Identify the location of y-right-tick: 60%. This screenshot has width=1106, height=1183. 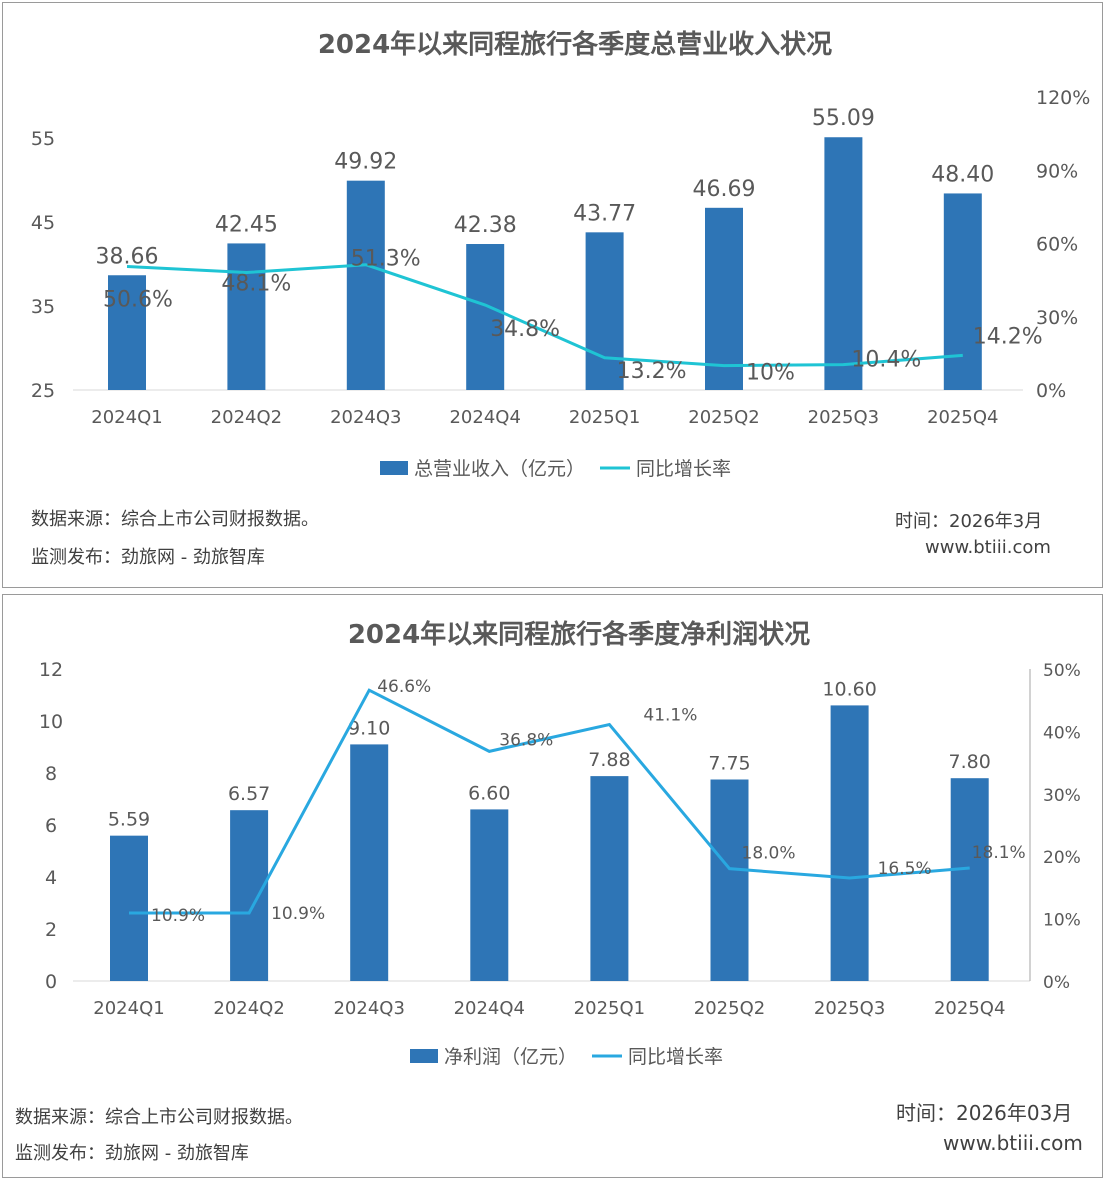
(1057, 245).